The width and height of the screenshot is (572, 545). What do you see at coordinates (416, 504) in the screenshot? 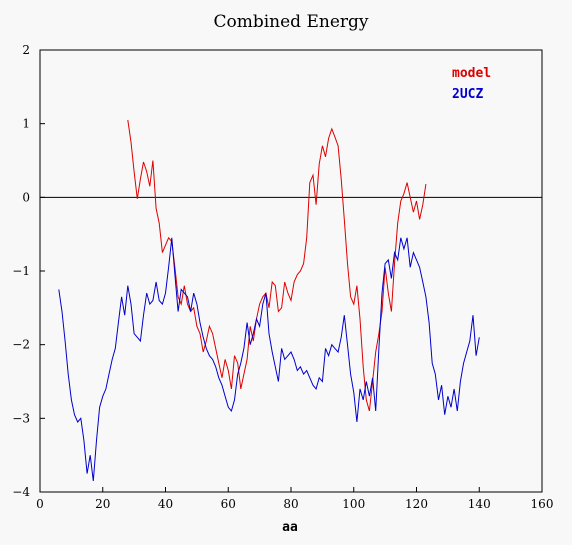
I see `x-tick-label: 120` at bounding box center [416, 504].